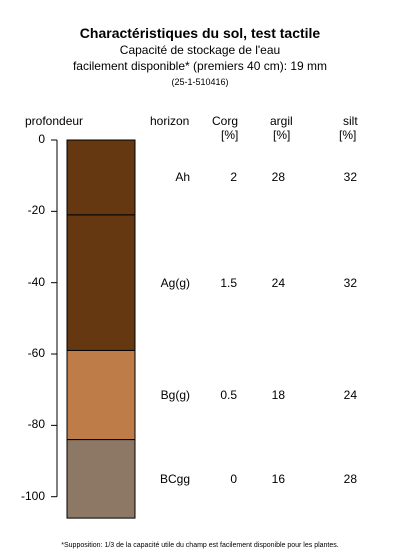 The height and width of the screenshot is (556, 400). I want to click on header-depth: profondeur, so click(54, 121).